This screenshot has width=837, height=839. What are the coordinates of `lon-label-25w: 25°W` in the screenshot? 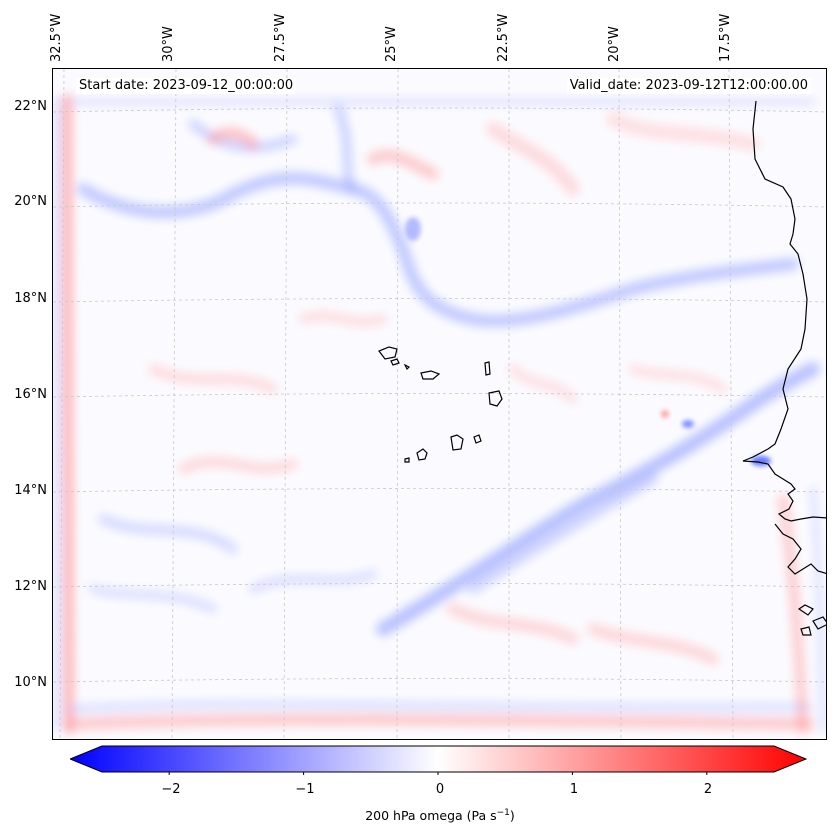 It's located at (391, 44).